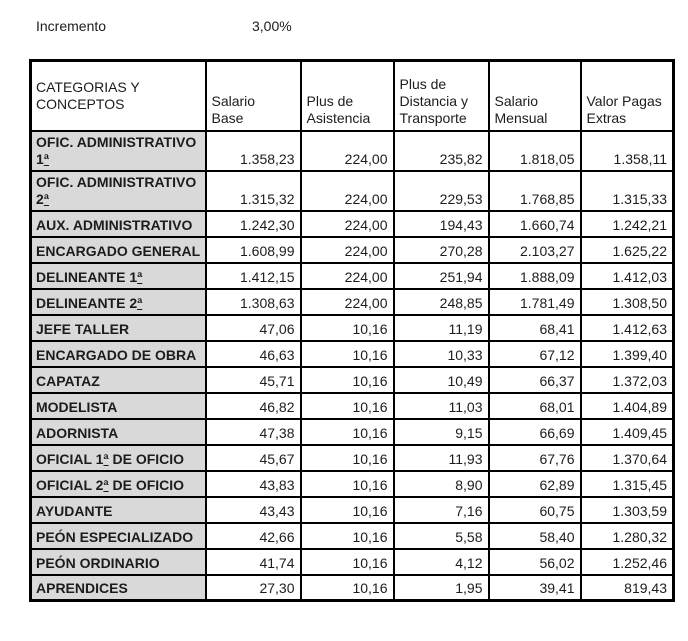  What do you see at coordinates (118, 301) in the screenshot?
I see `category-cell: DELINEANTE 2ª` at bounding box center [118, 301].